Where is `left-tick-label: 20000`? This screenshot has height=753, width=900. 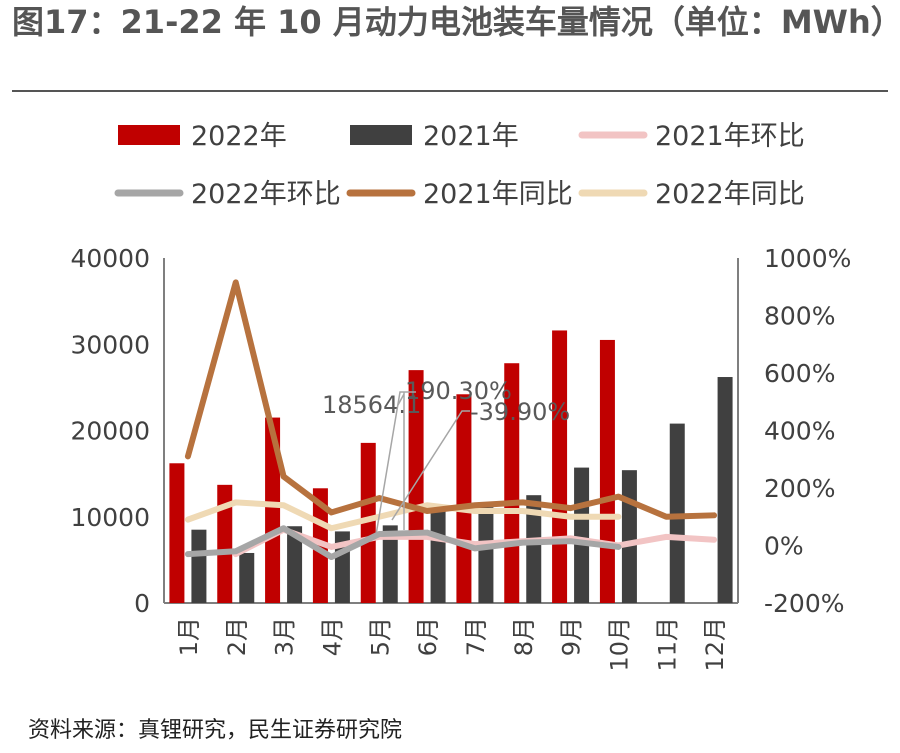
left-tick-label: 20000 is located at coordinates (110, 431).